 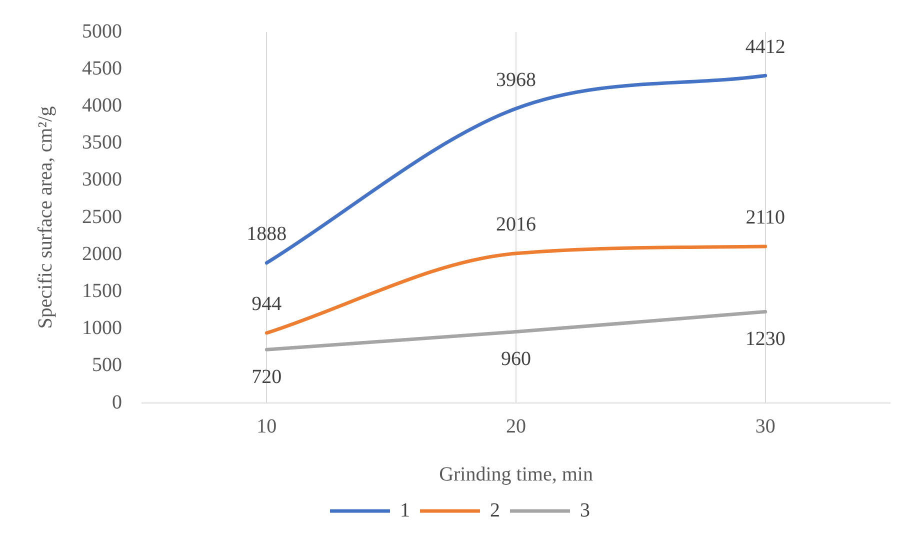 I want to click on data-label: 960, so click(x=516, y=359).